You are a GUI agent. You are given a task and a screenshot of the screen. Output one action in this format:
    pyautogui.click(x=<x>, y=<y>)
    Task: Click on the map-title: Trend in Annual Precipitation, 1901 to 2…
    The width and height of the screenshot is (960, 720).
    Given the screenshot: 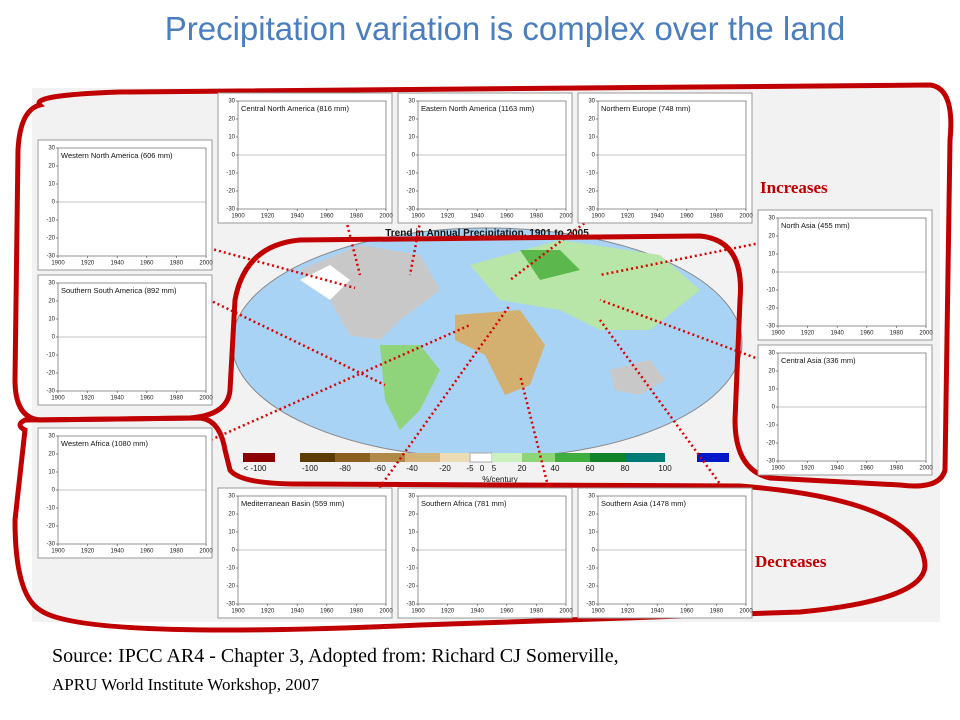 What is the action you would take?
    pyautogui.click(x=487, y=233)
    